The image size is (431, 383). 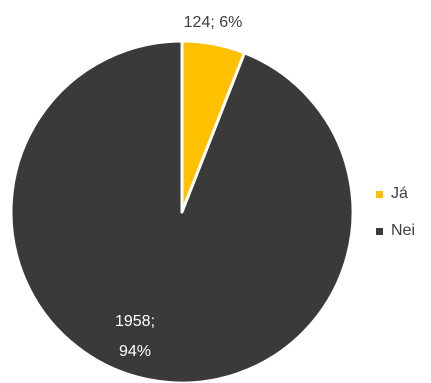 What do you see at coordinates (399, 193) in the screenshot?
I see `legend-label-ja: Já` at bounding box center [399, 193].